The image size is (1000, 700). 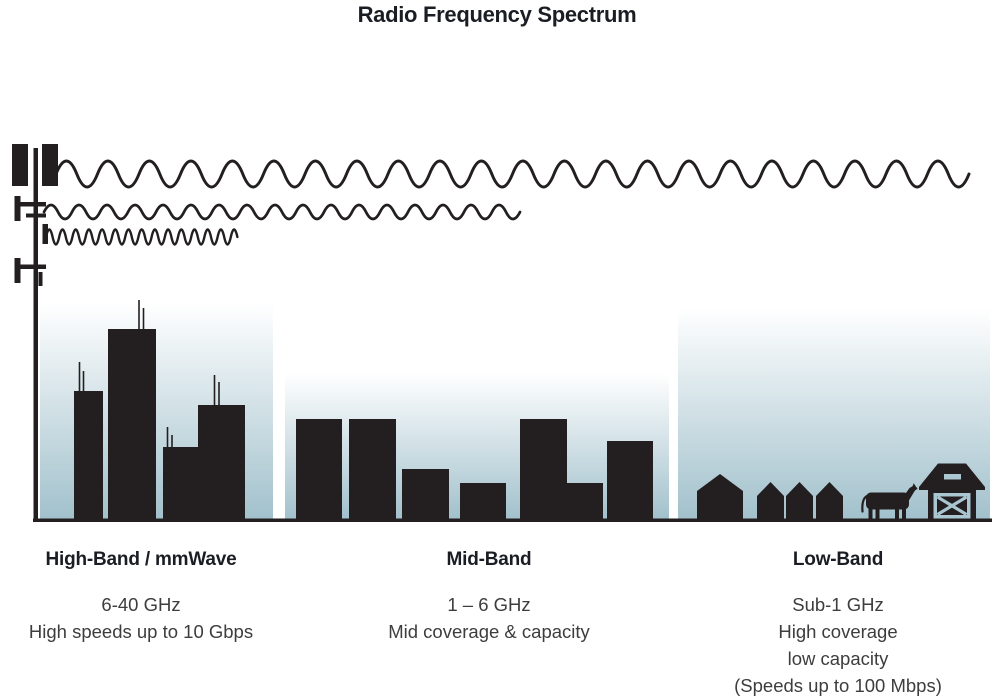 I want to click on low-band-wave, so click(x=512, y=174).